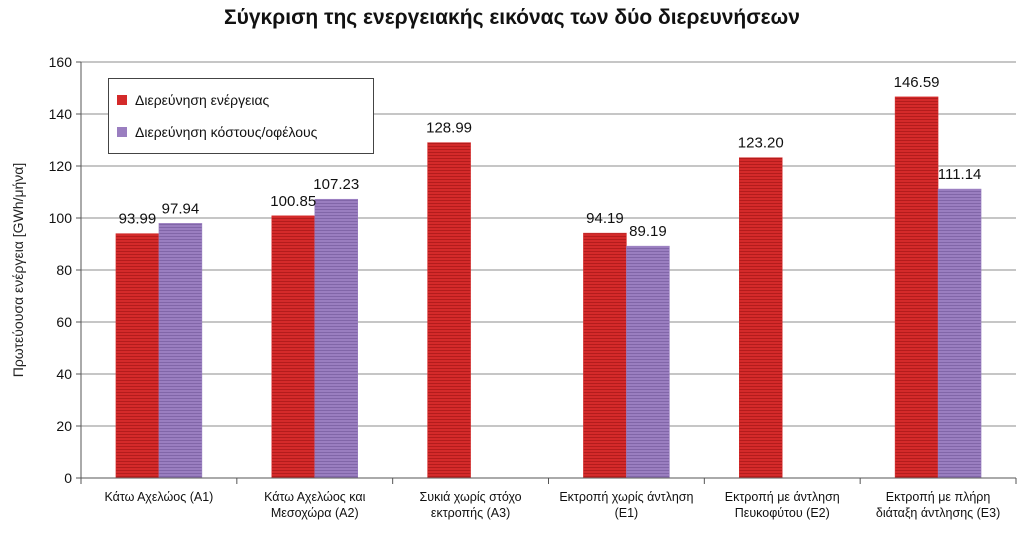 Image resolution: width=1024 pixels, height=535 pixels. What do you see at coordinates (315, 497) in the screenshot?
I see `x-category-label-line: Κάτω Αχελώος και` at bounding box center [315, 497].